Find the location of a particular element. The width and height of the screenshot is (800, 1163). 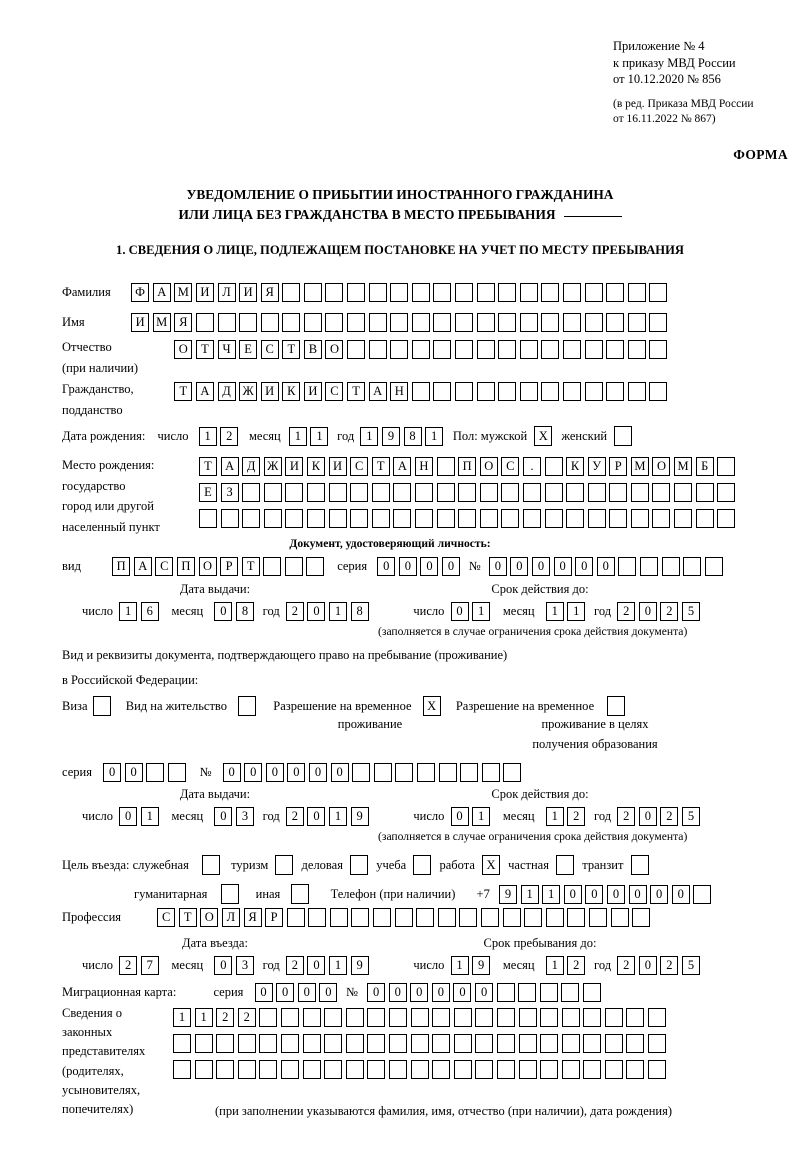

sex-female-checkbox is located at coordinates (623, 436).